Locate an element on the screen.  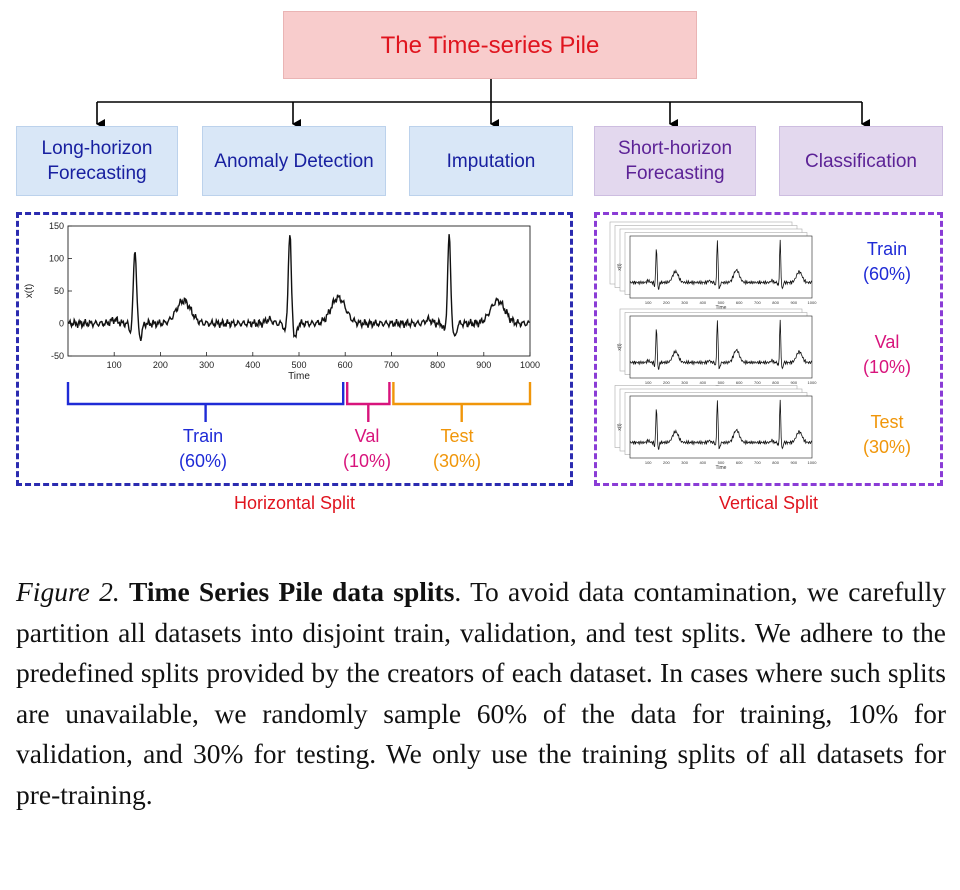
task-classification: Classification is located at coordinates (861, 161).